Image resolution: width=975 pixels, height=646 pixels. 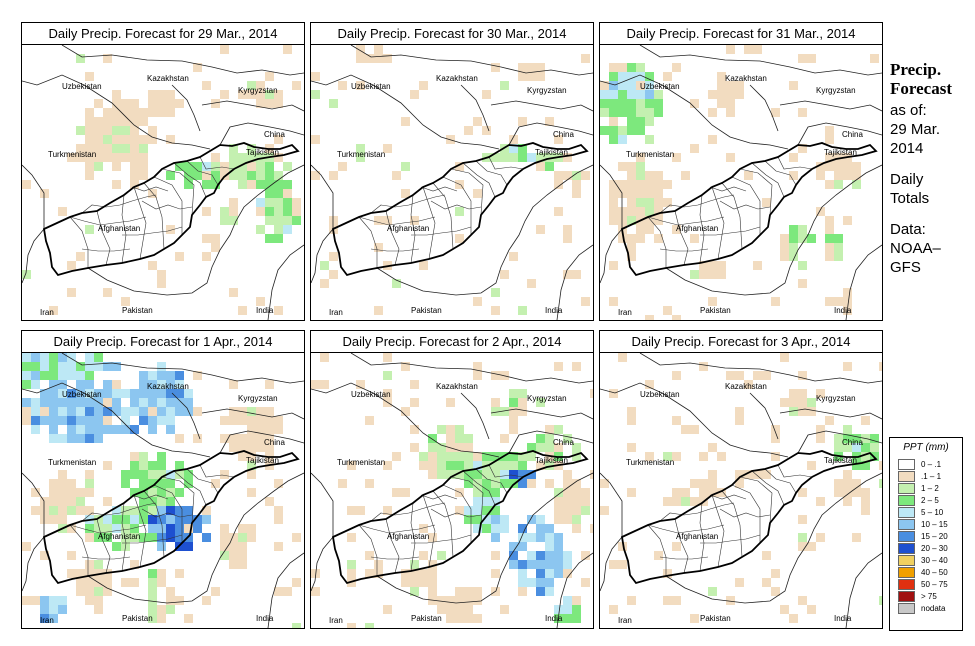 What do you see at coordinates (262, 152) in the screenshot?
I see `country-label: Tajikistan` at bounding box center [262, 152].